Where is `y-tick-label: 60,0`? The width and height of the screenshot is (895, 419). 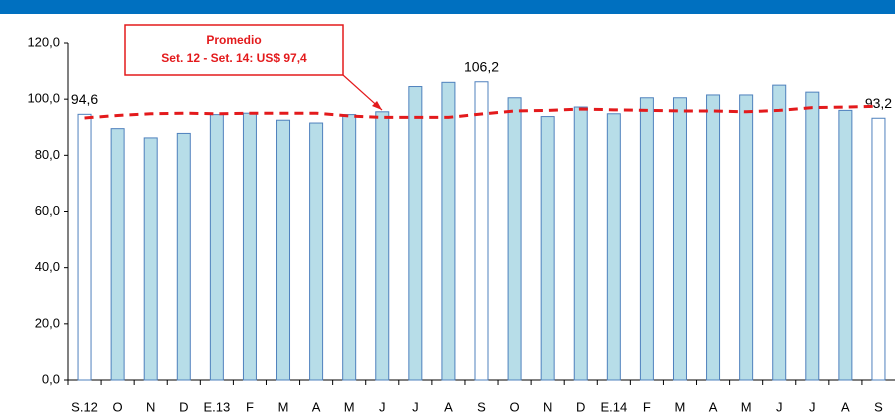 y-tick-label: 60,0 is located at coordinates (47, 210).